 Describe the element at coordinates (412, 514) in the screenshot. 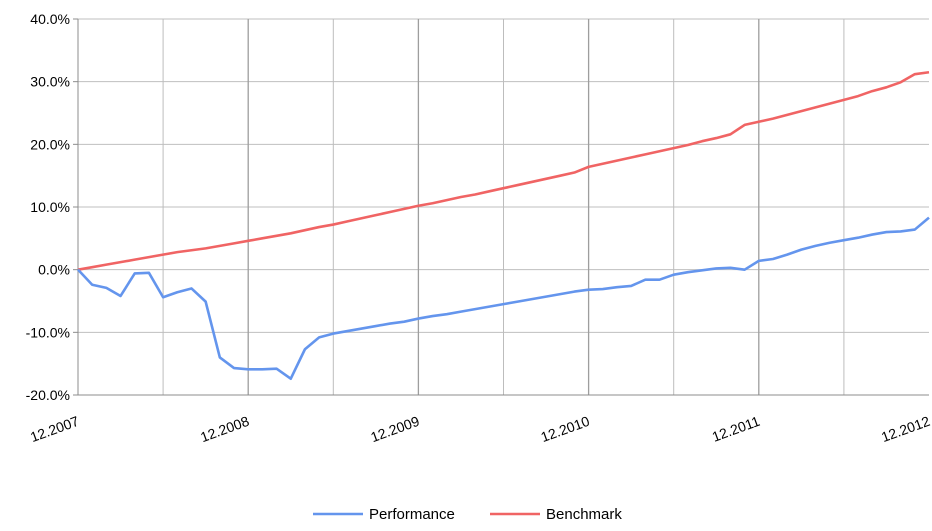

I see `legend-label-performance: Performance` at that location.